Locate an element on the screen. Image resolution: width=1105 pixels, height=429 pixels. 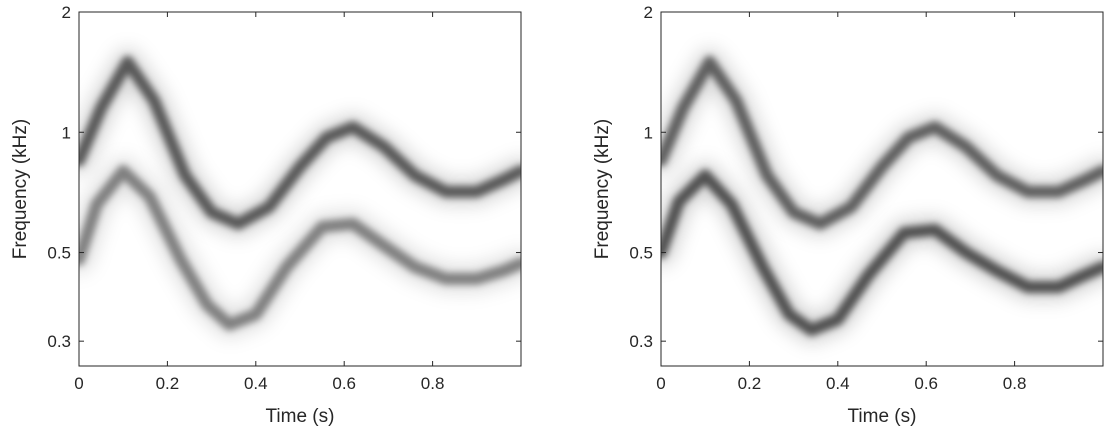
x-axis-label-2: Time (s) is located at coordinates (882, 416).